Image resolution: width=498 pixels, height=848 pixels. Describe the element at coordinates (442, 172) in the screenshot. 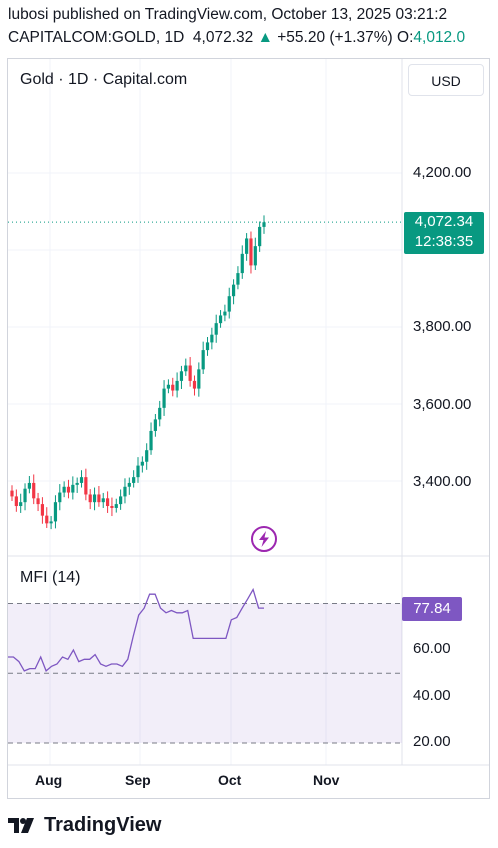

I see `price-axis-label: 4,200.00` at that location.